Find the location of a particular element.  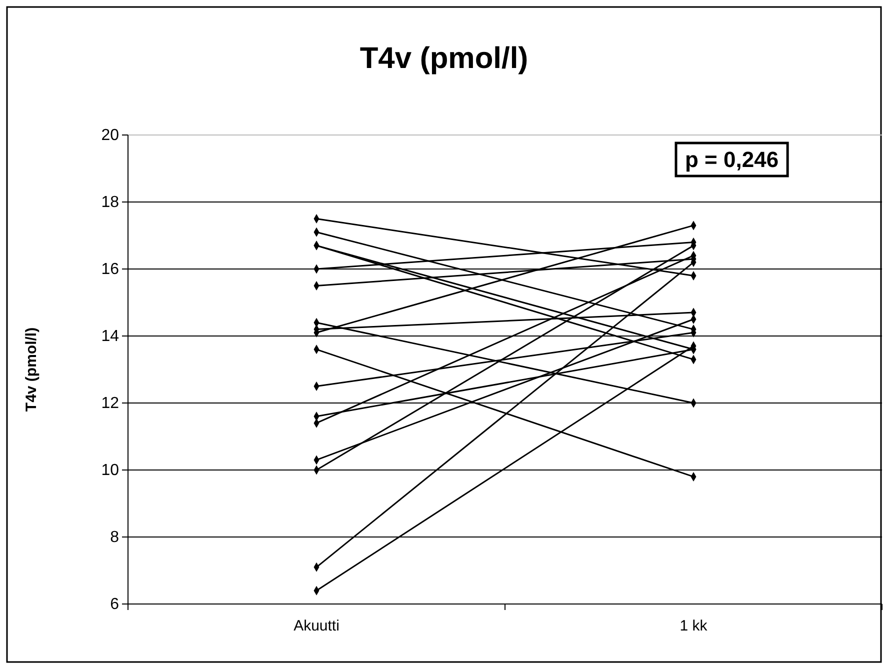

y-tick-label: 6 is located at coordinates (115, 605).